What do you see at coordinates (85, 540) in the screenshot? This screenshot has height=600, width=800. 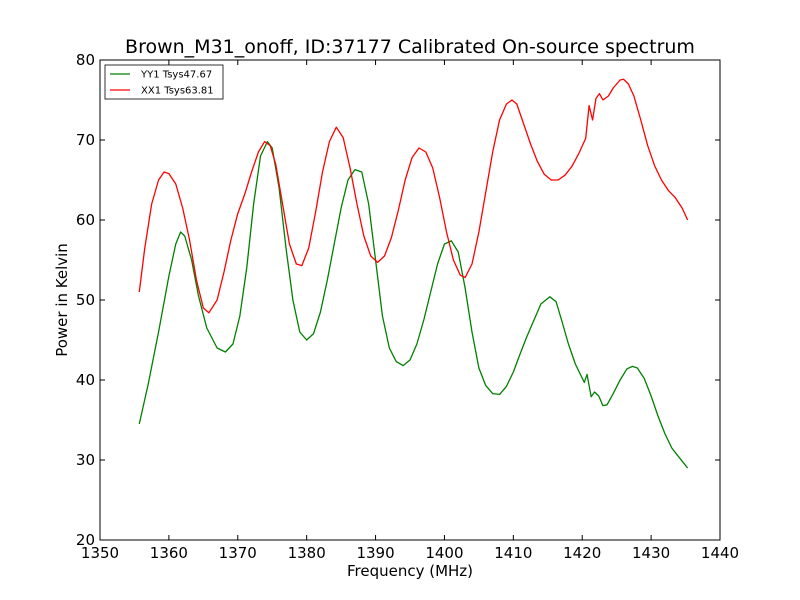 I see `y-tick-label: 20` at bounding box center [85, 540].